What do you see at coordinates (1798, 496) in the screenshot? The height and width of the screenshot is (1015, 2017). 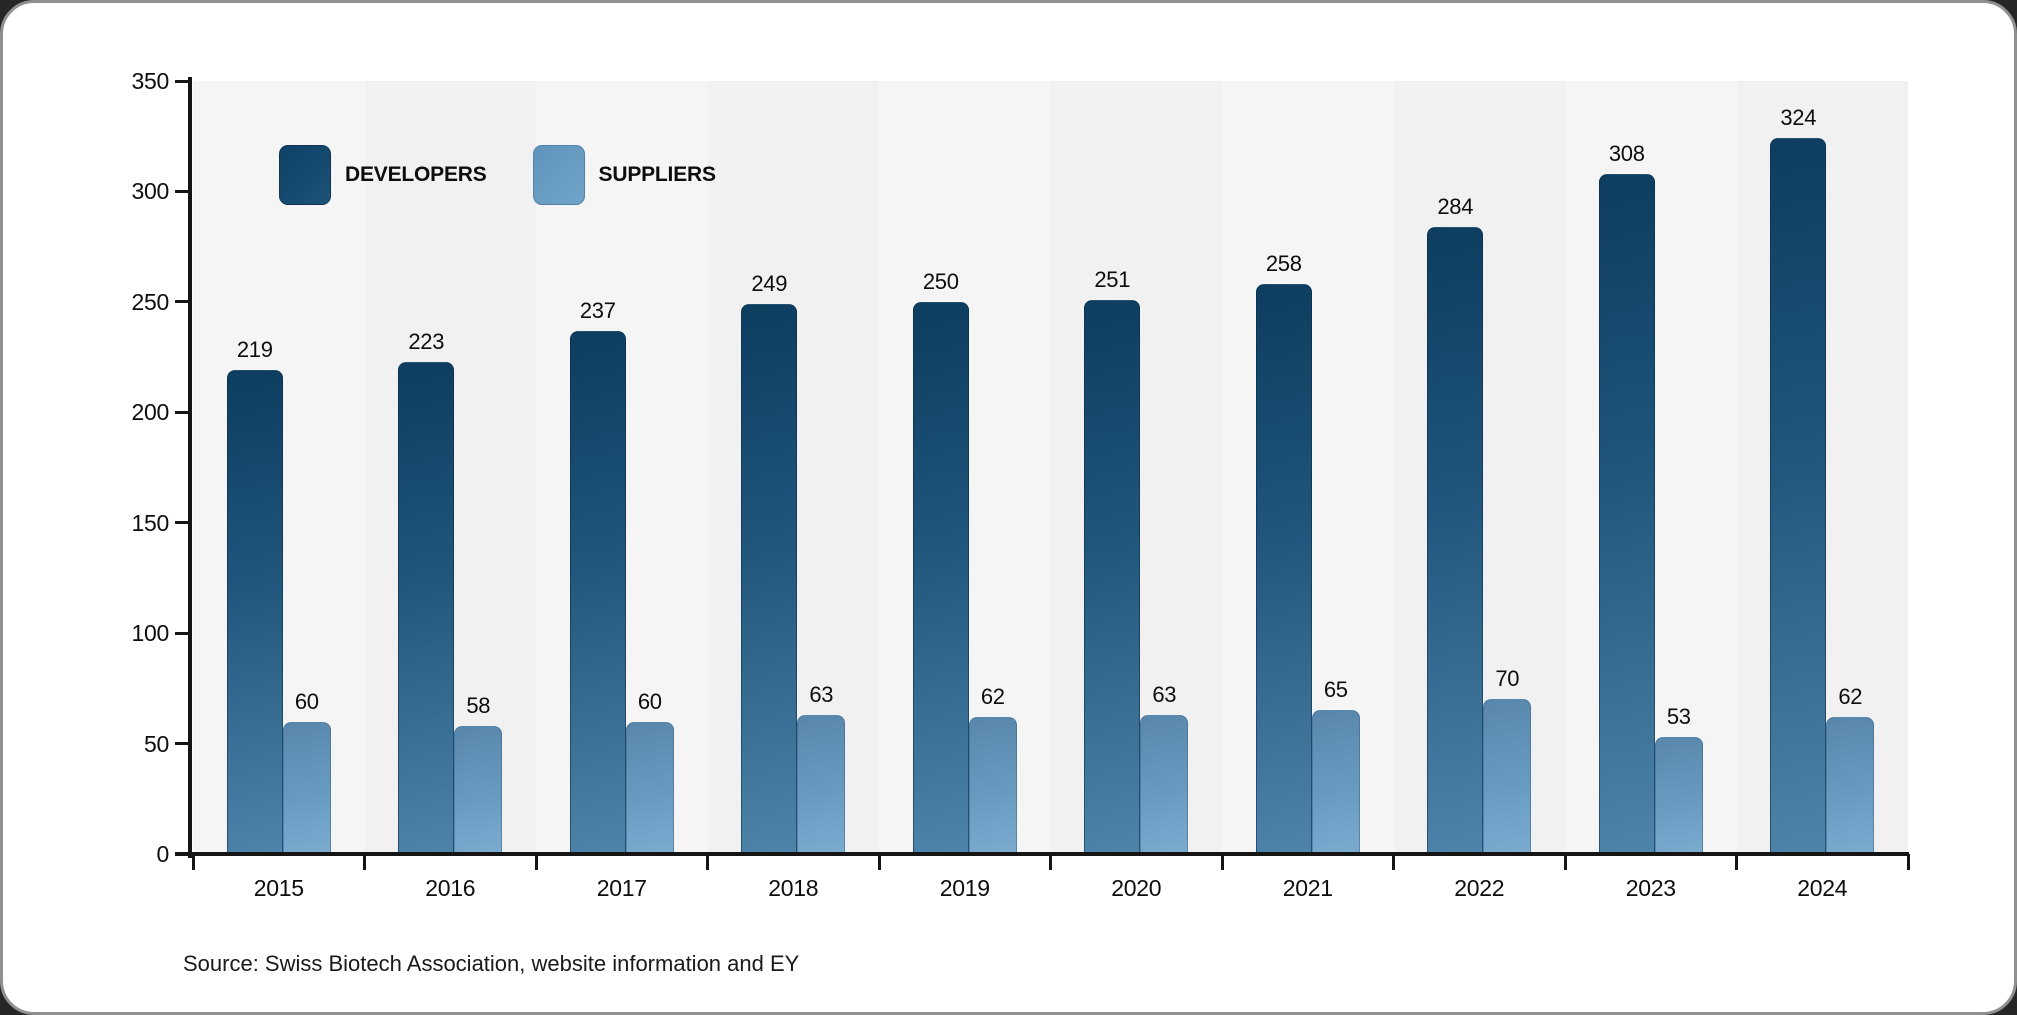 I see `bar-developers-2024` at bounding box center [1798, 496].